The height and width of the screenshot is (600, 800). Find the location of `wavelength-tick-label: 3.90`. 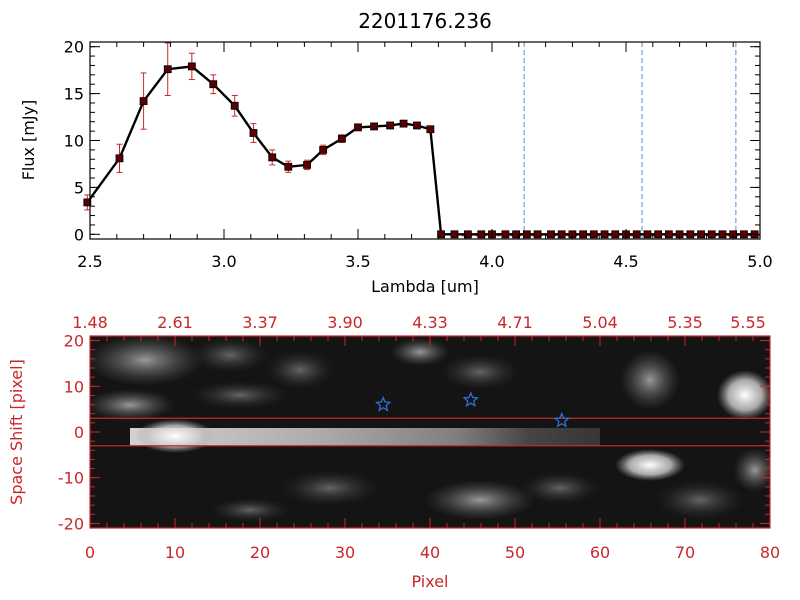

wavelength-tick-label: 3.90 is located at coordinates (345, 322).